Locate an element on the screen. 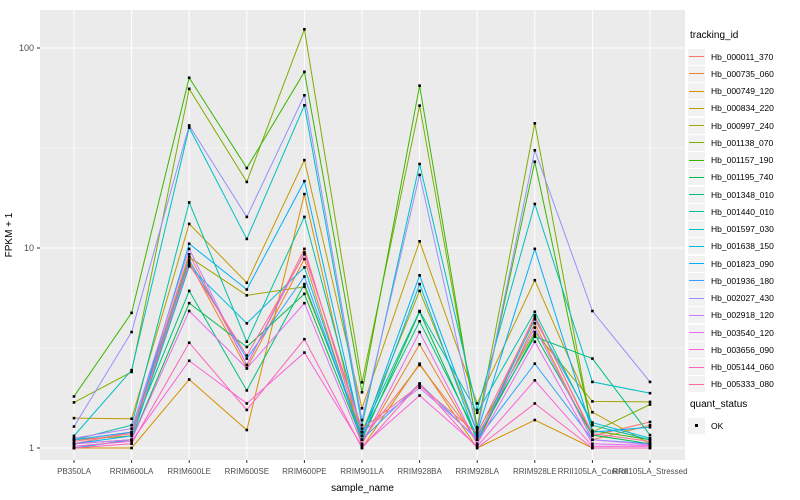 The image size is (800, 500). legend-item-label: Hb_001440_010 is located at coordinates (742, 211).